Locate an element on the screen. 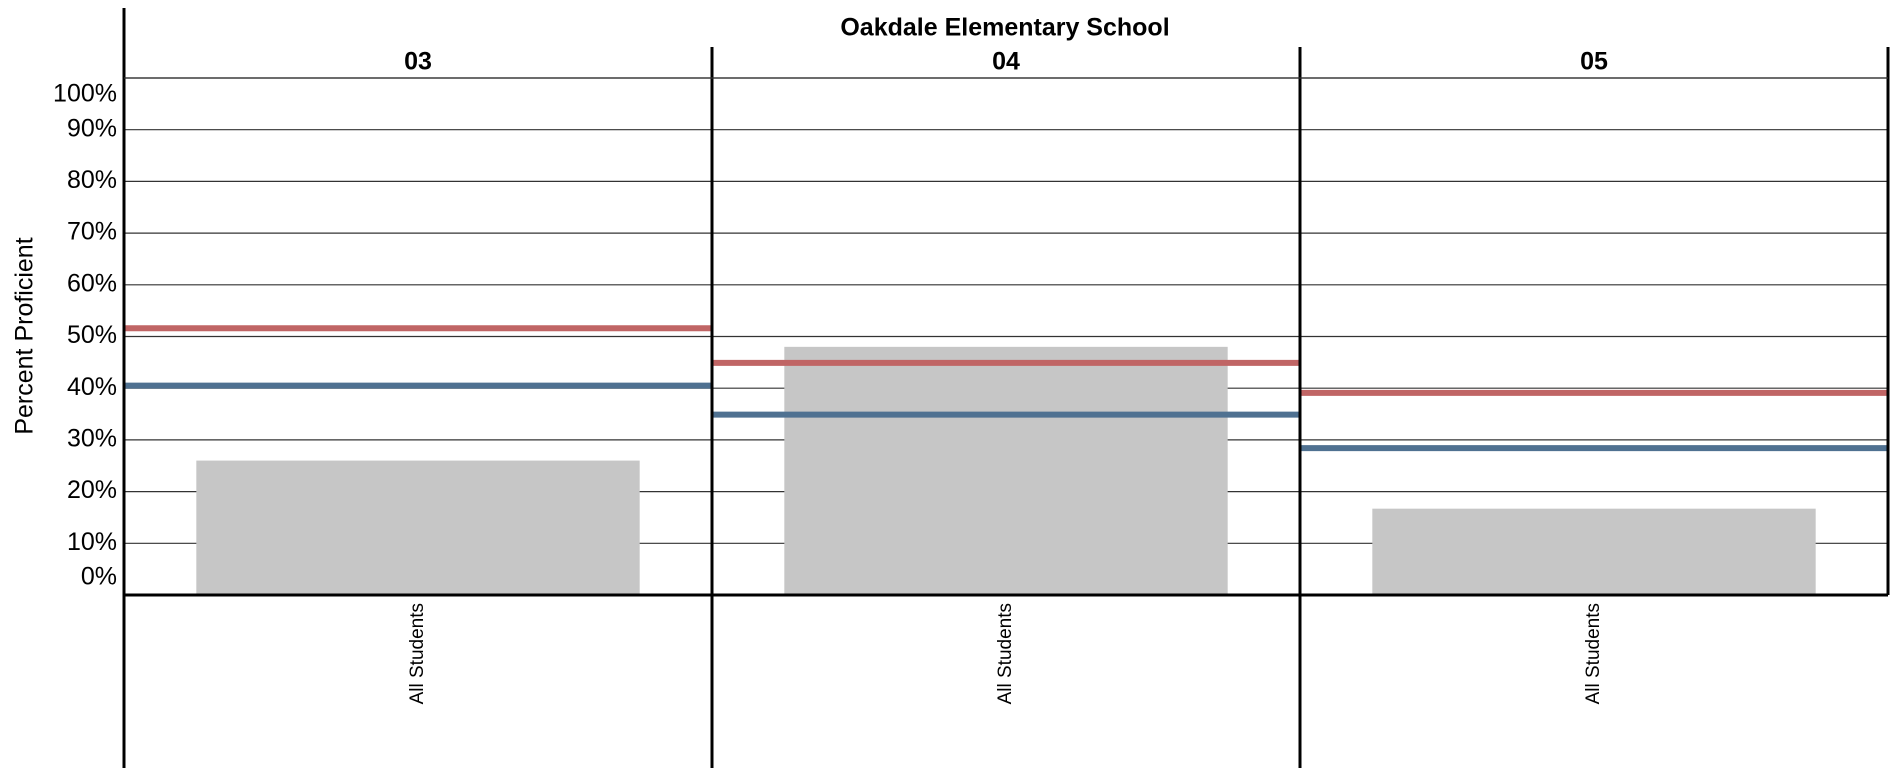 Image resolution: width=1891 pixels, height=768 pixels. y-tick-label: 50% is located at coordinates (92, 335).